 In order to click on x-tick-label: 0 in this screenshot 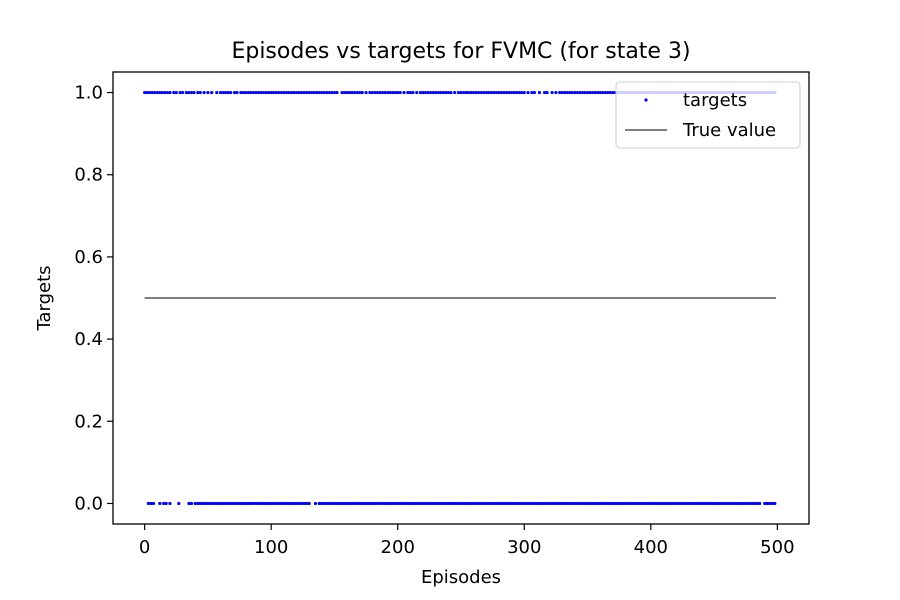, I will do `click(144, 547)`.